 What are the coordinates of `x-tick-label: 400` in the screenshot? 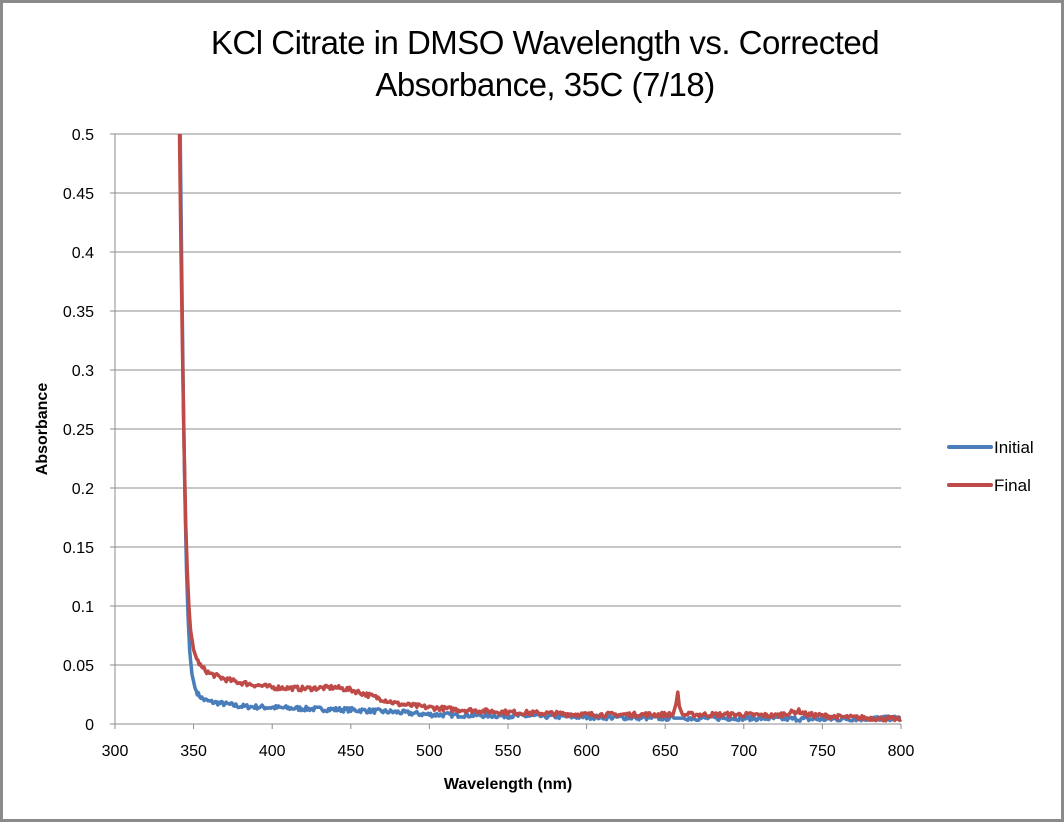 It's located at (272, 751).